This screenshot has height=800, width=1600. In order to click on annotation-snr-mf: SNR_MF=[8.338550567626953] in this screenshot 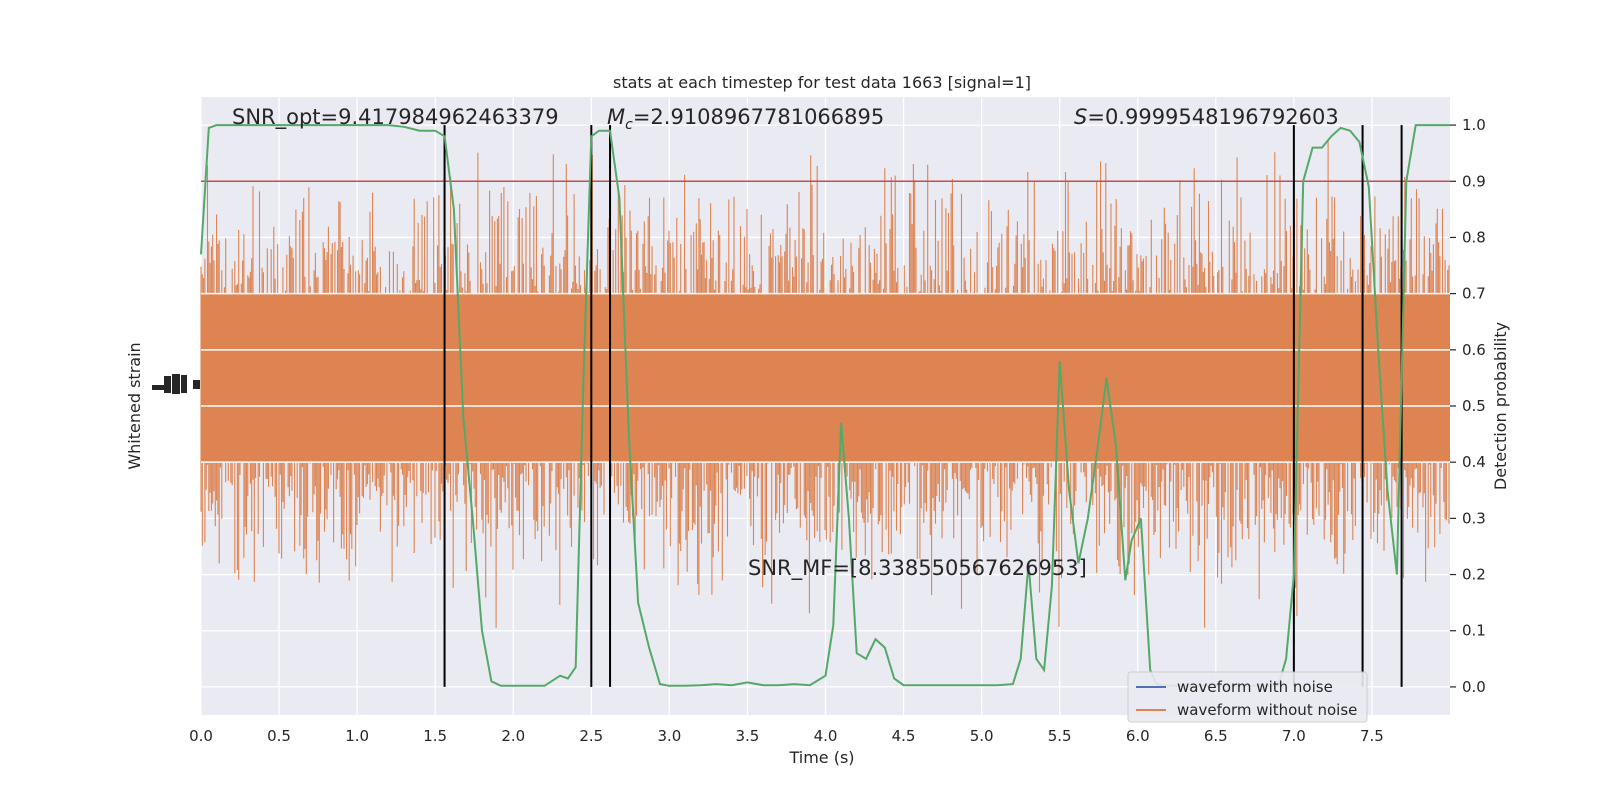, I will do `click(917, 568)`.